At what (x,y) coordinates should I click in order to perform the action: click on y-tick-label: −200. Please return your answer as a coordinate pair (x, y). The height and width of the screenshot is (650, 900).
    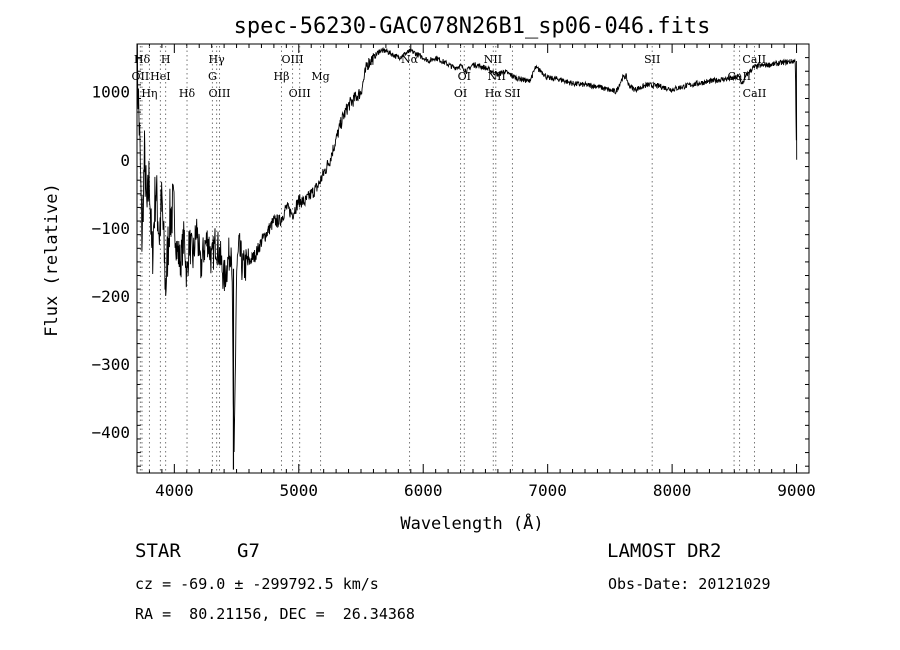
    Looking at the image, I should click on (110, 296).